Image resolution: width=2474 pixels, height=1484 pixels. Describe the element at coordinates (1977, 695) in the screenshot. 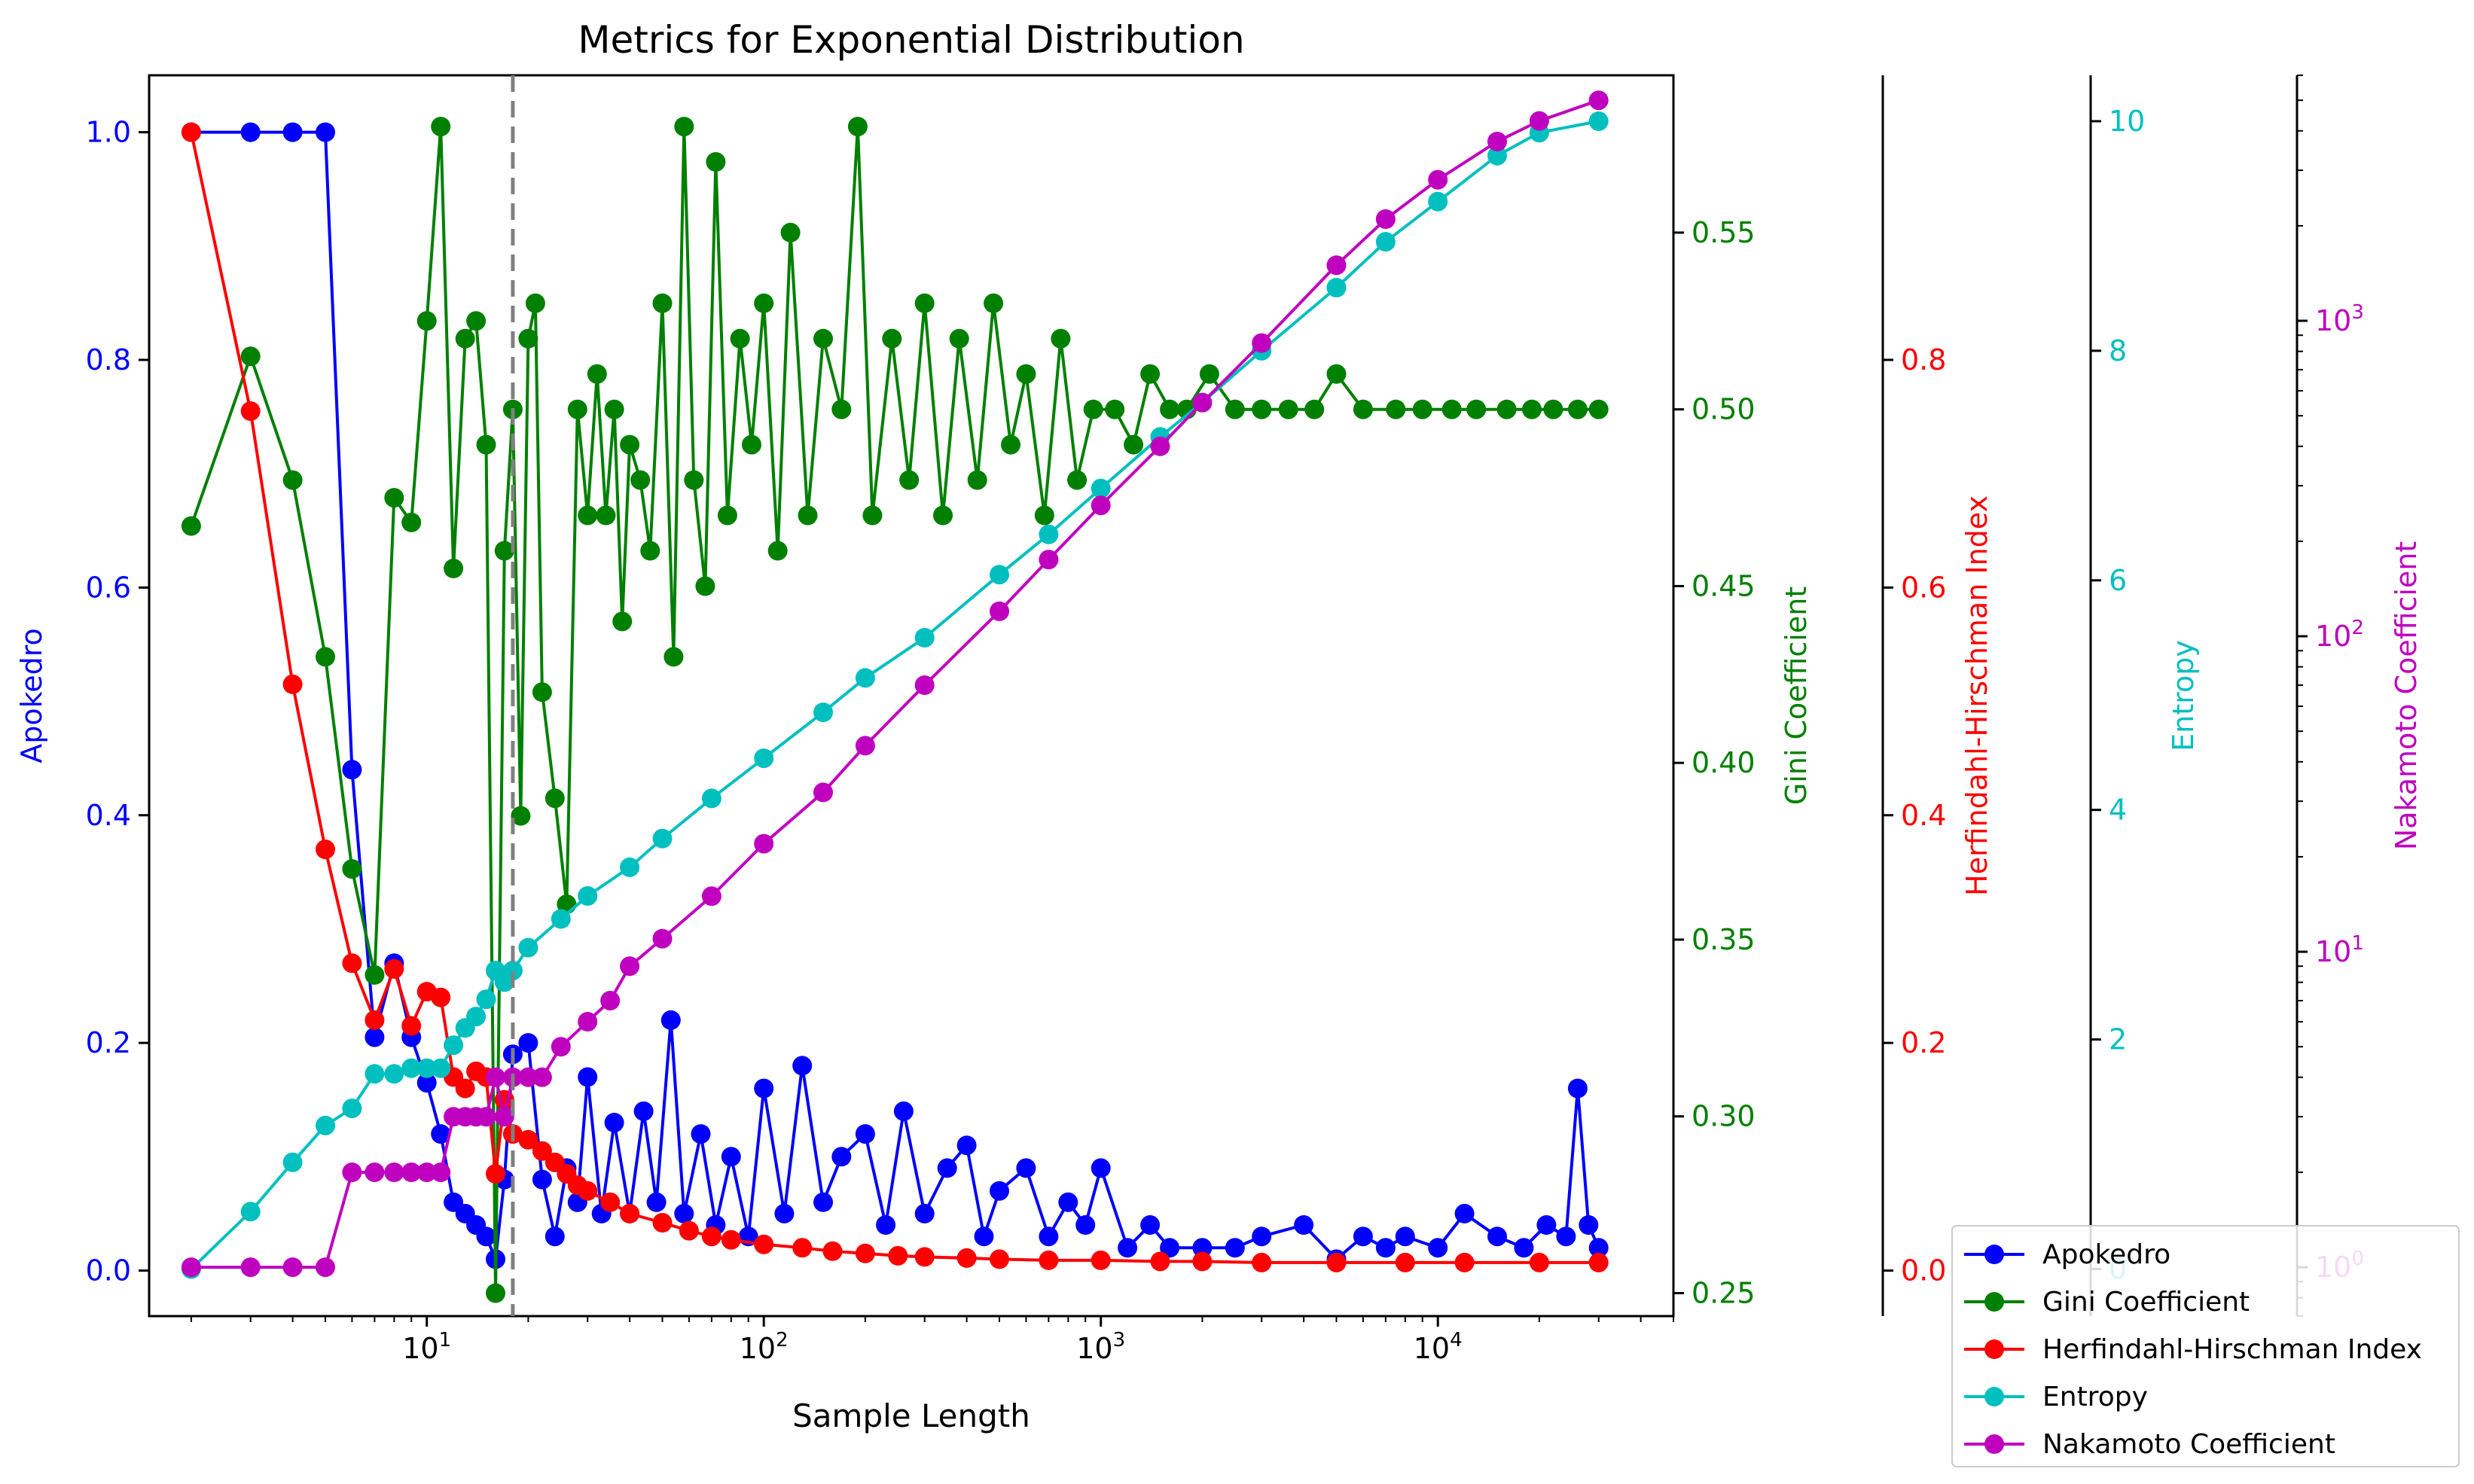

I see `hhi-axis-label: Herfindahl-Hirschman Index` at that location.